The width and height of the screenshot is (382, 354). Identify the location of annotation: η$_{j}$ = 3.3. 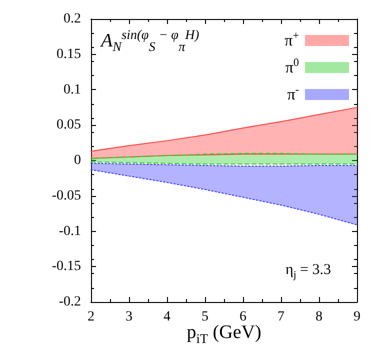
(308, 271).